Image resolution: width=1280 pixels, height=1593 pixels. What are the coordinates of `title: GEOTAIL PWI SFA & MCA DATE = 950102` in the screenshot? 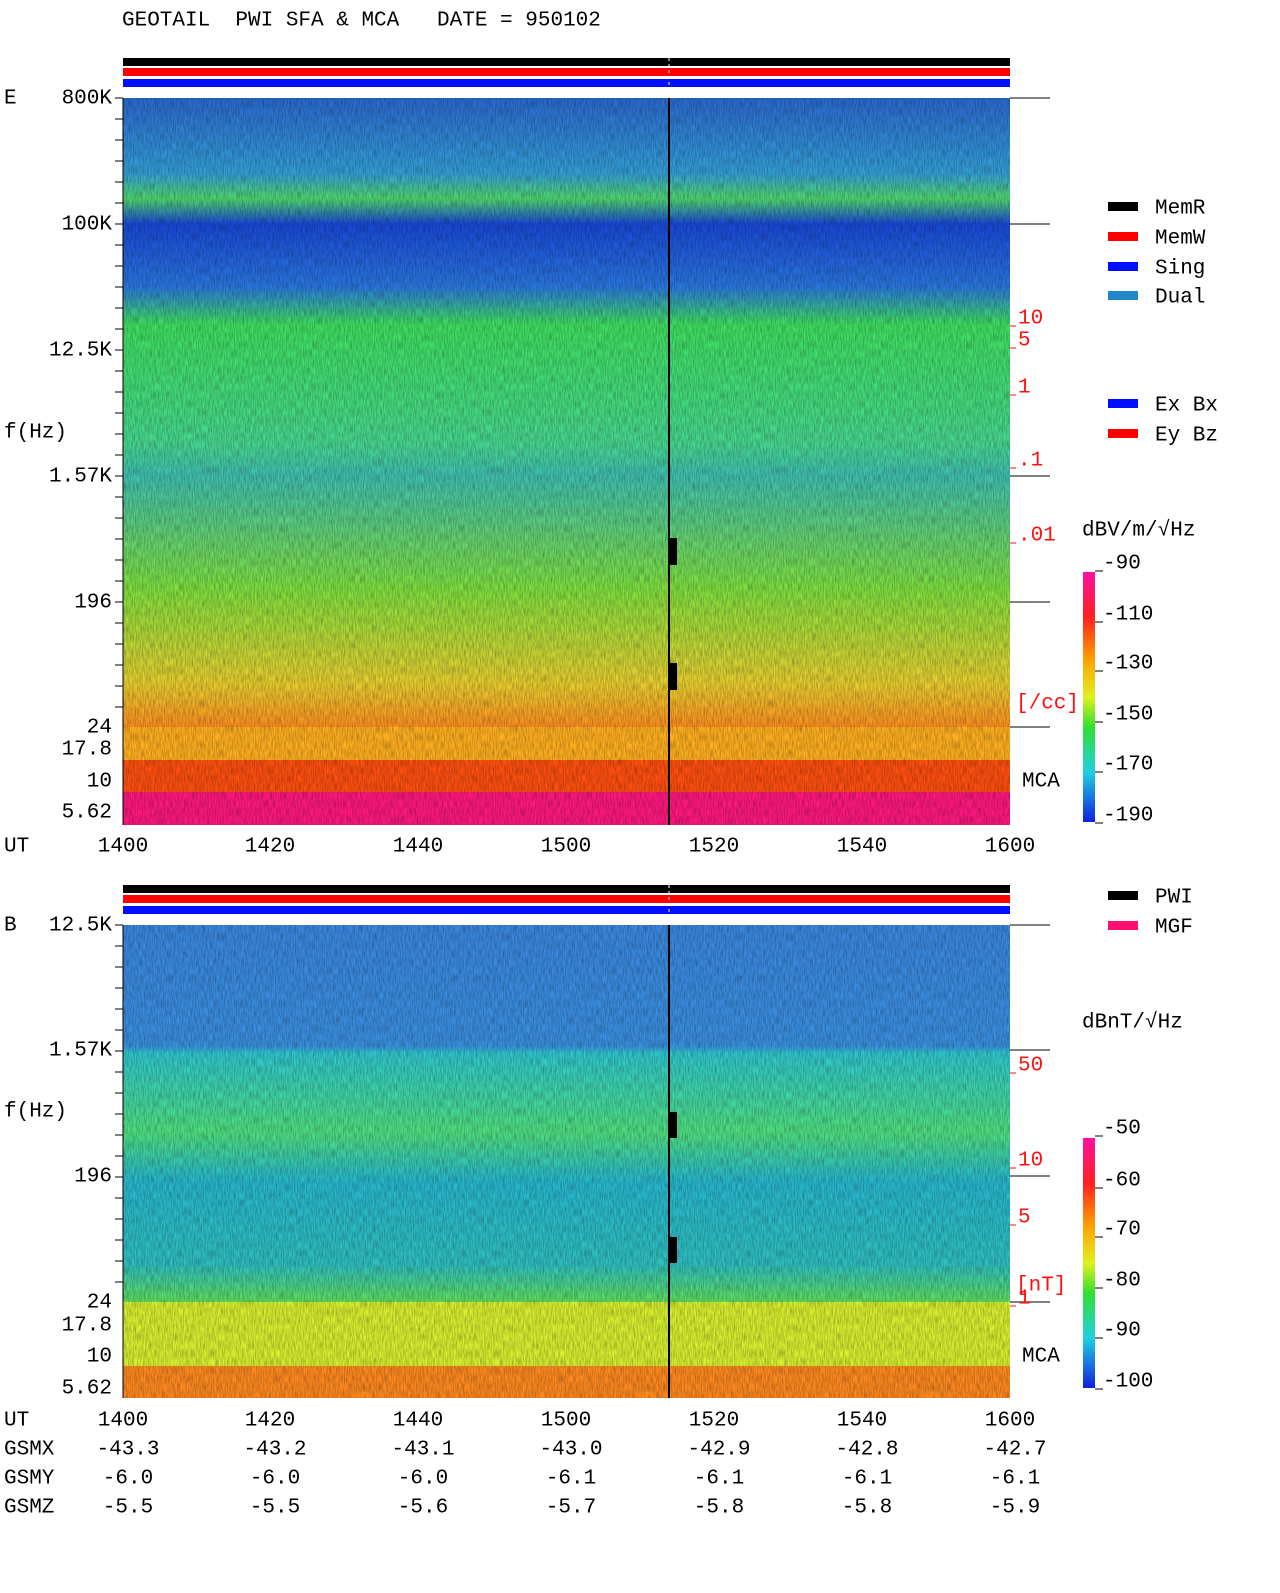 It's located at (361, 21).